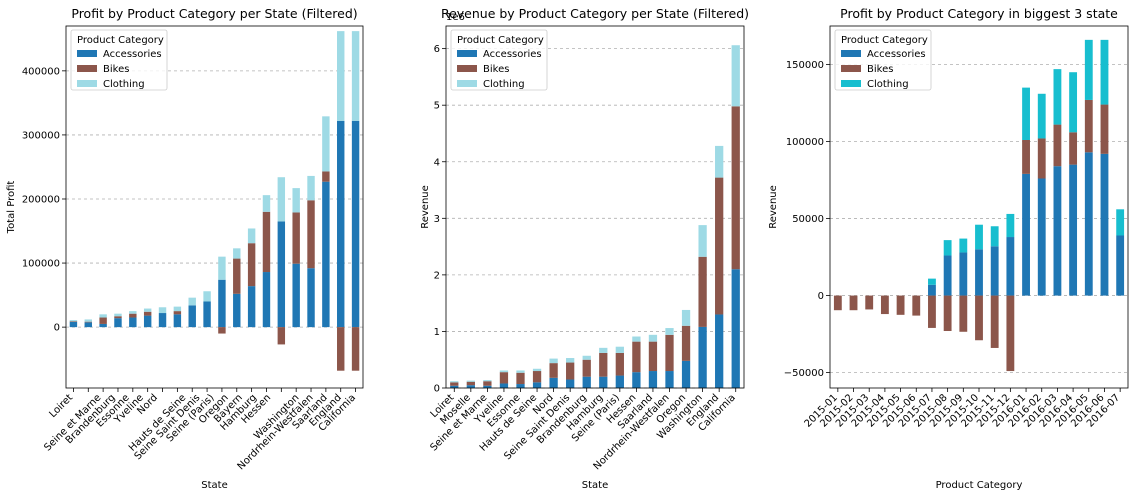 The image size is (1143, 500). Describe the element at coordinates (41, 135) in the screenshot. I see `y-tick-label: 300000` at that location.